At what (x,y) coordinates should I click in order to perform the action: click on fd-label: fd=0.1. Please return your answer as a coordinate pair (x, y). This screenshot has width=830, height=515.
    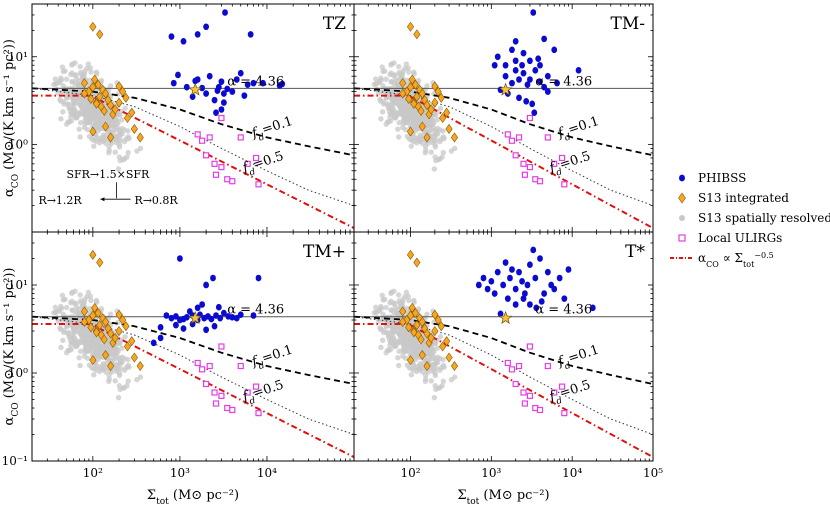
    Looking at the image, I should click on (578, 358).